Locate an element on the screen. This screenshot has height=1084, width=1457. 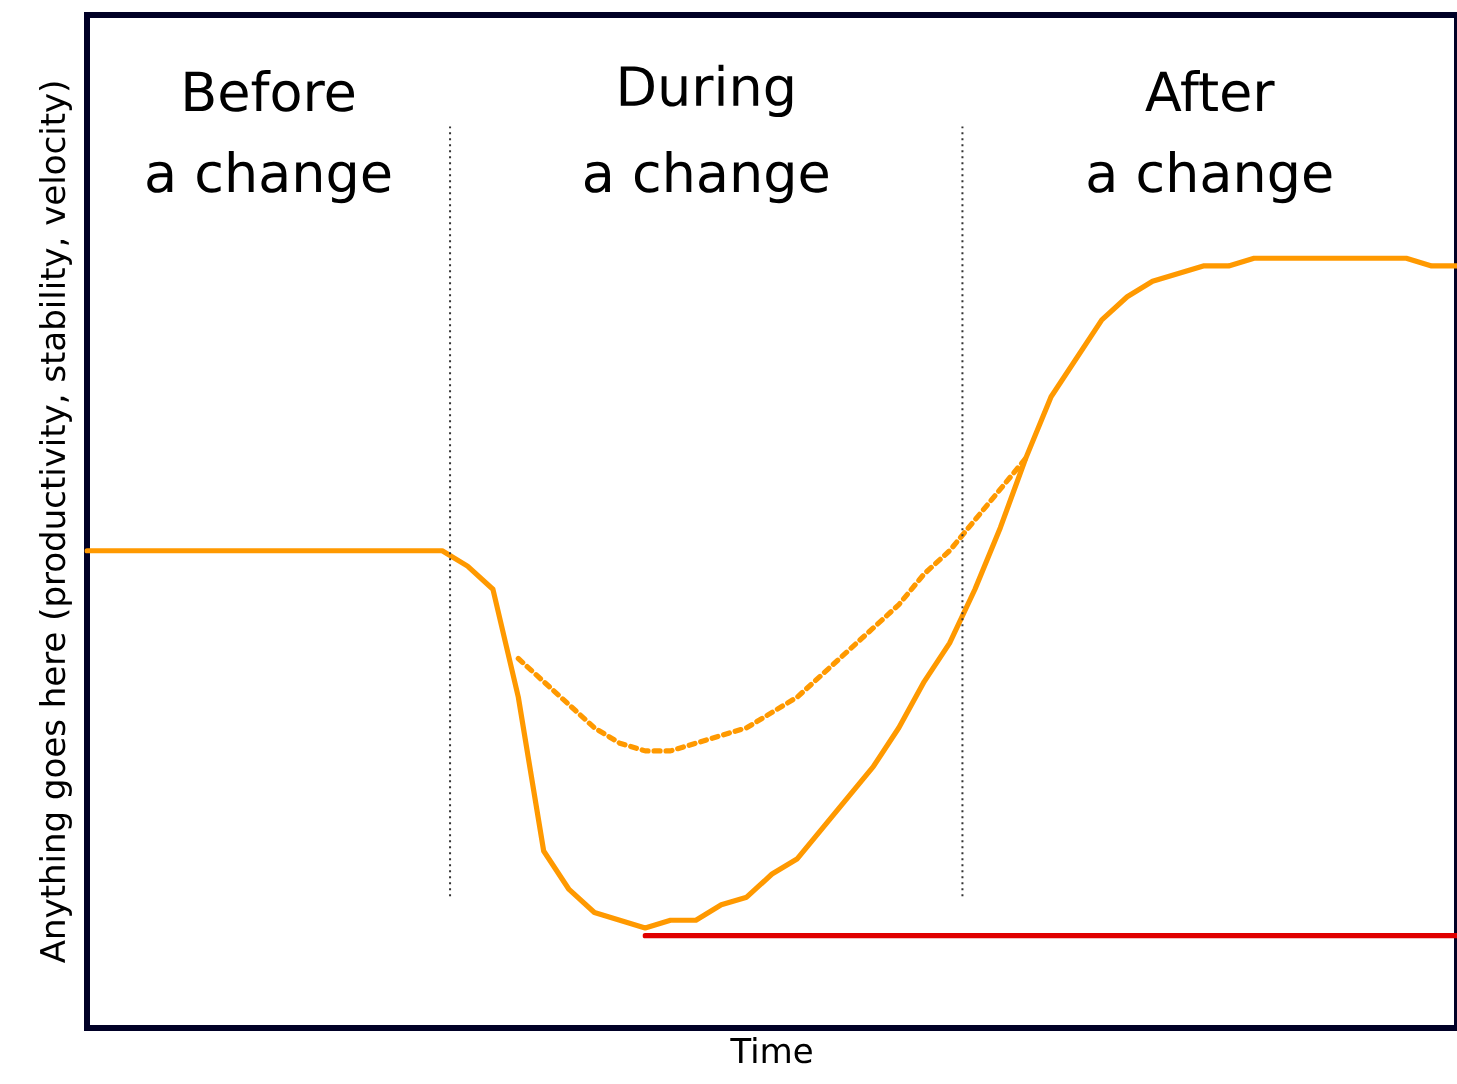
y-axis-title: Anything goes here (productivity, stability, velocity) is located at coordinates (55, 523).